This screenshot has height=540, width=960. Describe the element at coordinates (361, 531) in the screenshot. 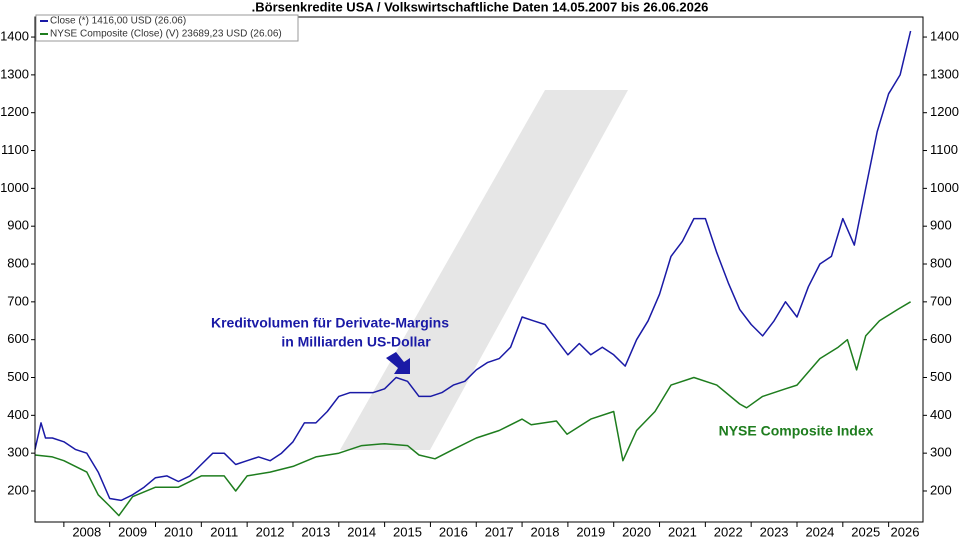

I see `x-tick-label: 2014` at that location.